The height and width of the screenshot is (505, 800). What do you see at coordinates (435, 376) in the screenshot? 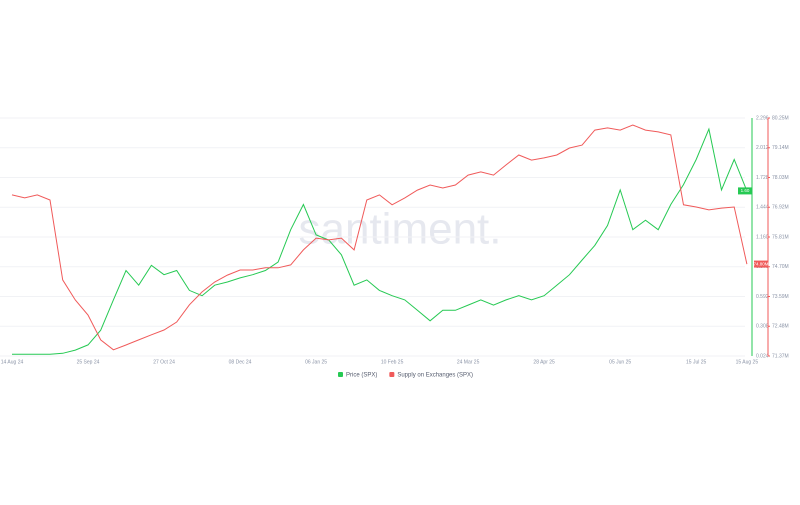
I see `legend-label: Supply on Exchanges (SPX)` at bounding box center [435, 376].